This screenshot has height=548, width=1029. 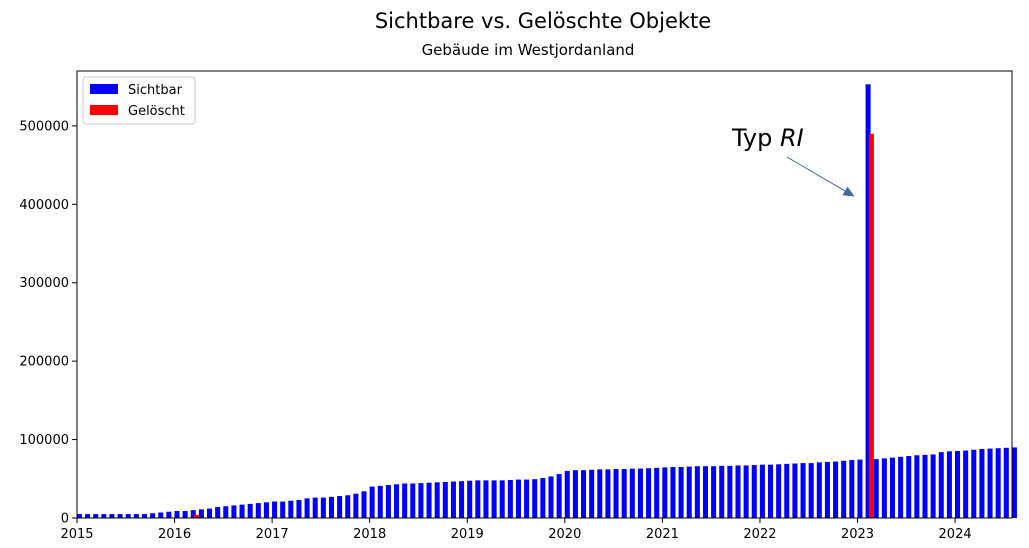 What do you see at coordinates (543, 21) in the screenshot?
I see `chart-title: Sichtbare vs. Gelöschte Objekte` at bounding box center [543, 21].